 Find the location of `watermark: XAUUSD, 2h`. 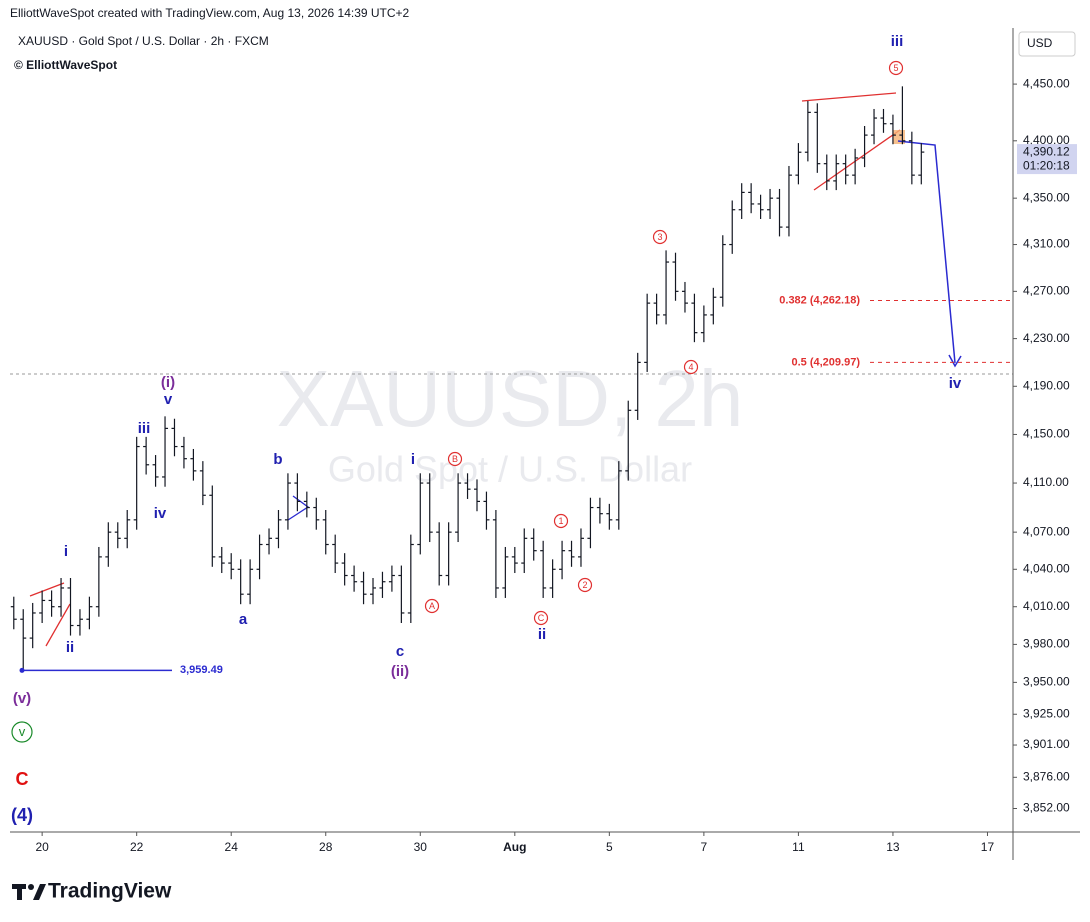

watermark: XAUUSD, 2h is located at coordinates (510, 398).